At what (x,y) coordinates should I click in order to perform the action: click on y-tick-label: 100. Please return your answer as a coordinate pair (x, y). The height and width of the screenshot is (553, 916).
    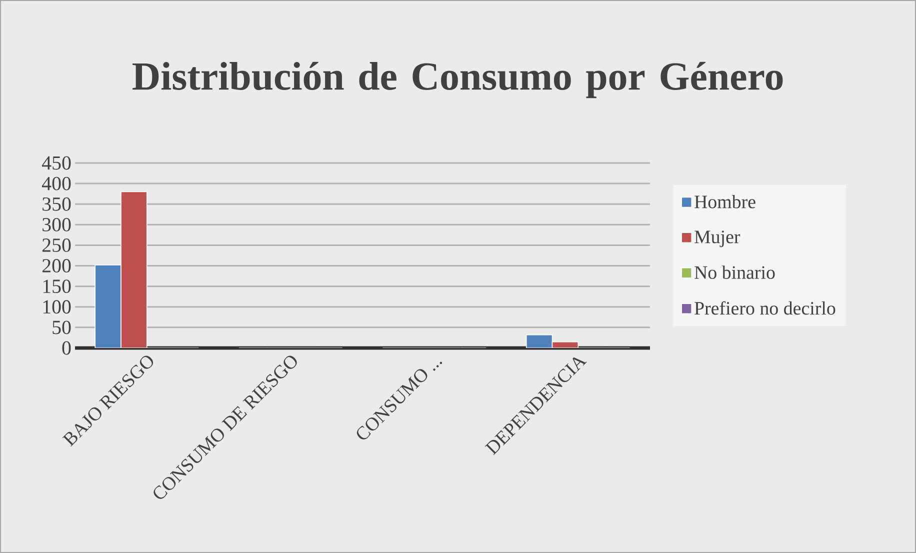
    Looking at the image, I should click on (57, 307).